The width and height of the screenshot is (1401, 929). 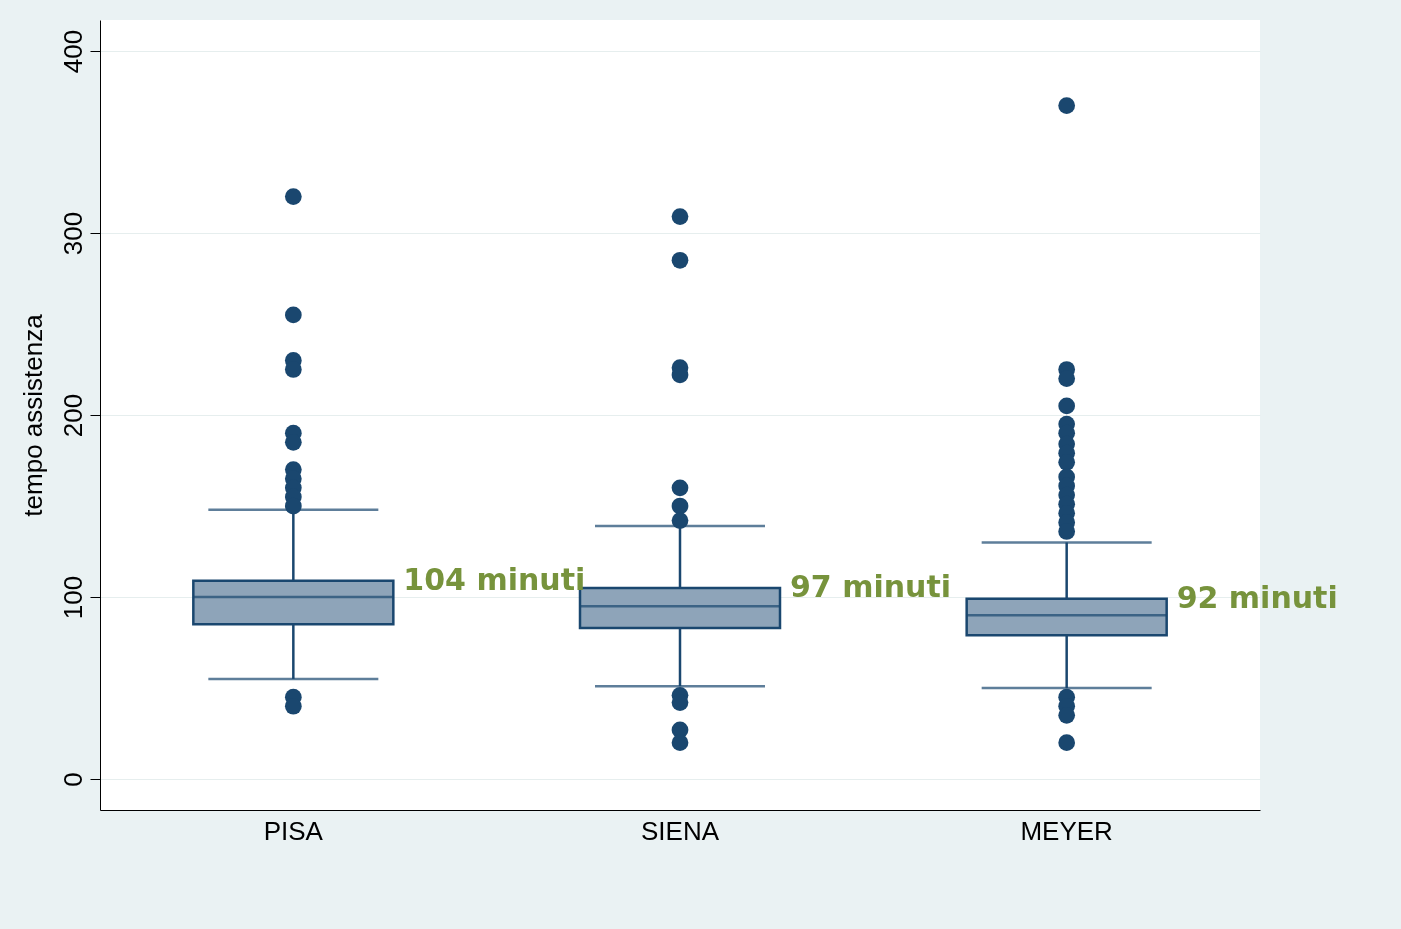 What do you see at coordinates (72, 233) in the screenshot?
I see `y-tick-label: 300` at bounding box center [72, 233].